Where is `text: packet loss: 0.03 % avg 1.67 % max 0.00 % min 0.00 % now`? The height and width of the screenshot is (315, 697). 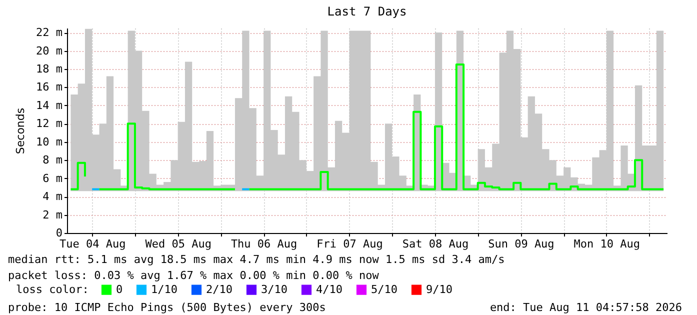 text: packet loss: 0.03 % avg 1.67 % max 0.00 % min 0.00 % now is located at coordinates (194, 275).